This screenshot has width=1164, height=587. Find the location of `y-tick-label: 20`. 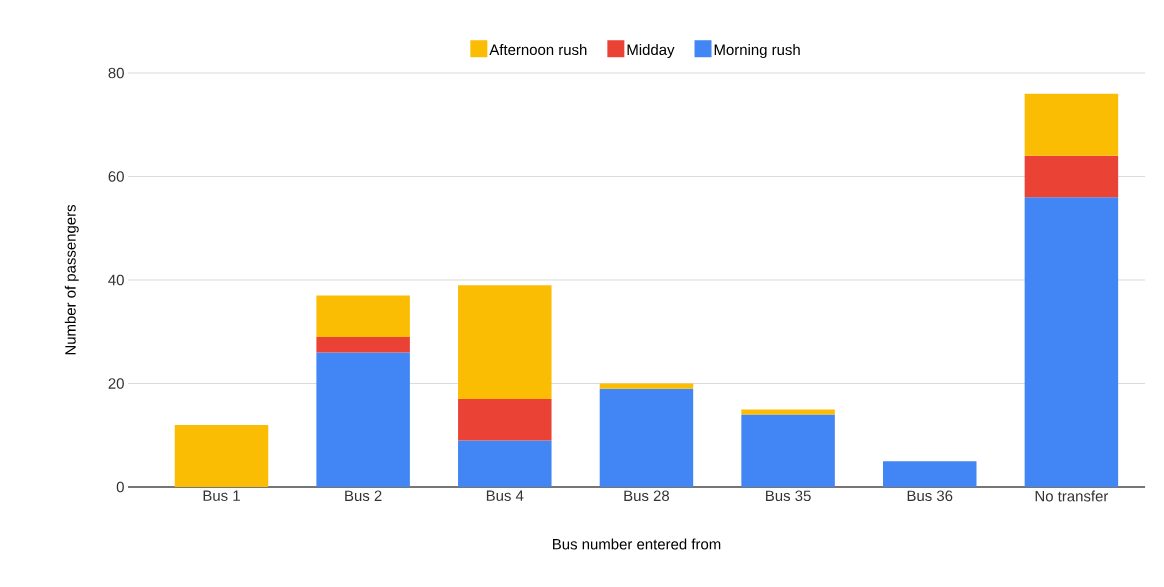

y-tick-label: 20 is located at coordinates (116, 383).